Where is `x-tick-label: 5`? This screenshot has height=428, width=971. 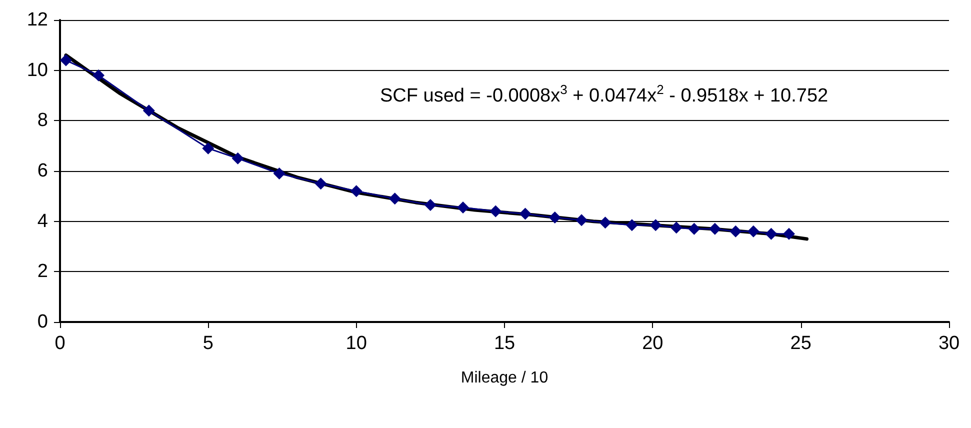 x-tick-label: 5 is located at coordinates (208, 343).